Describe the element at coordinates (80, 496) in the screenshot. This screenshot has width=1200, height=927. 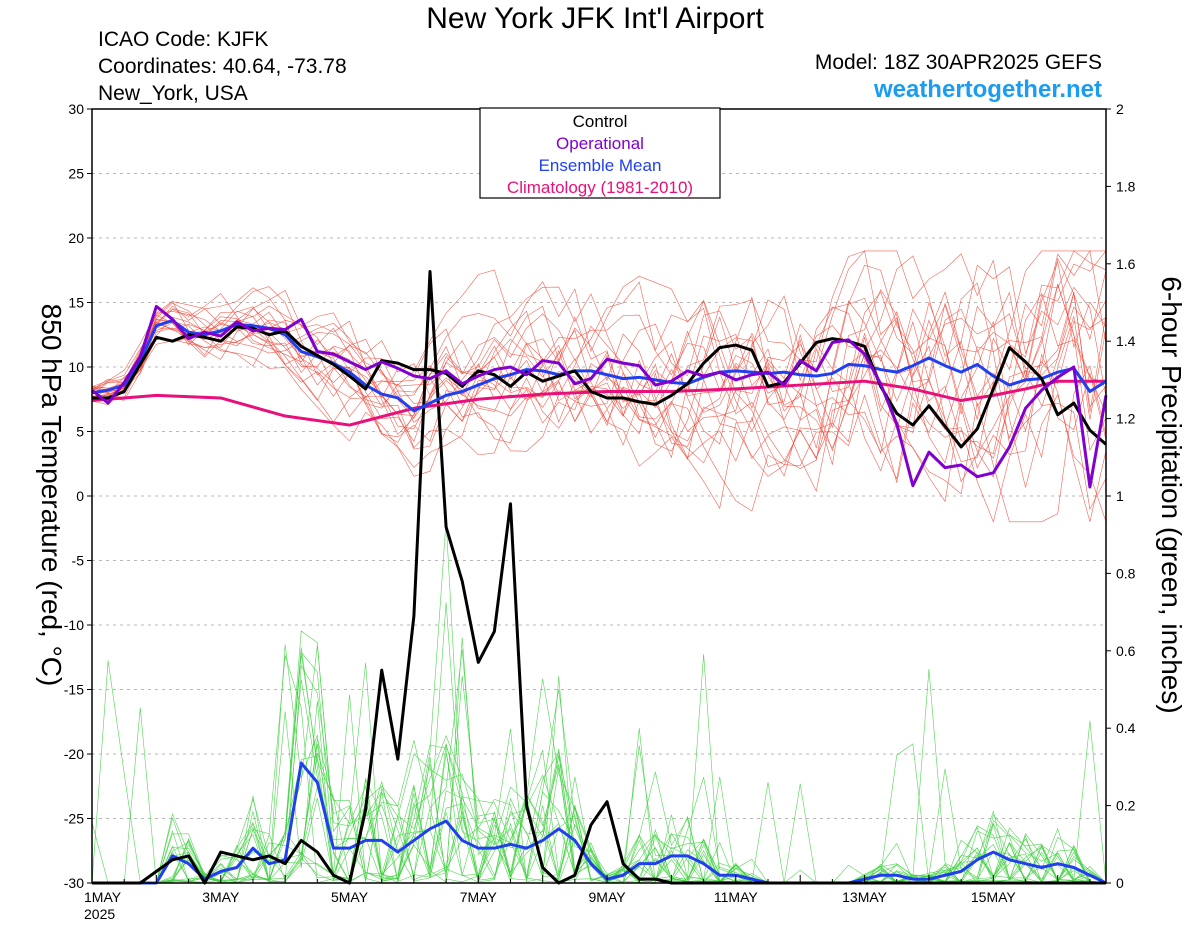
I see `y-tick-label-left: 0` at that location.